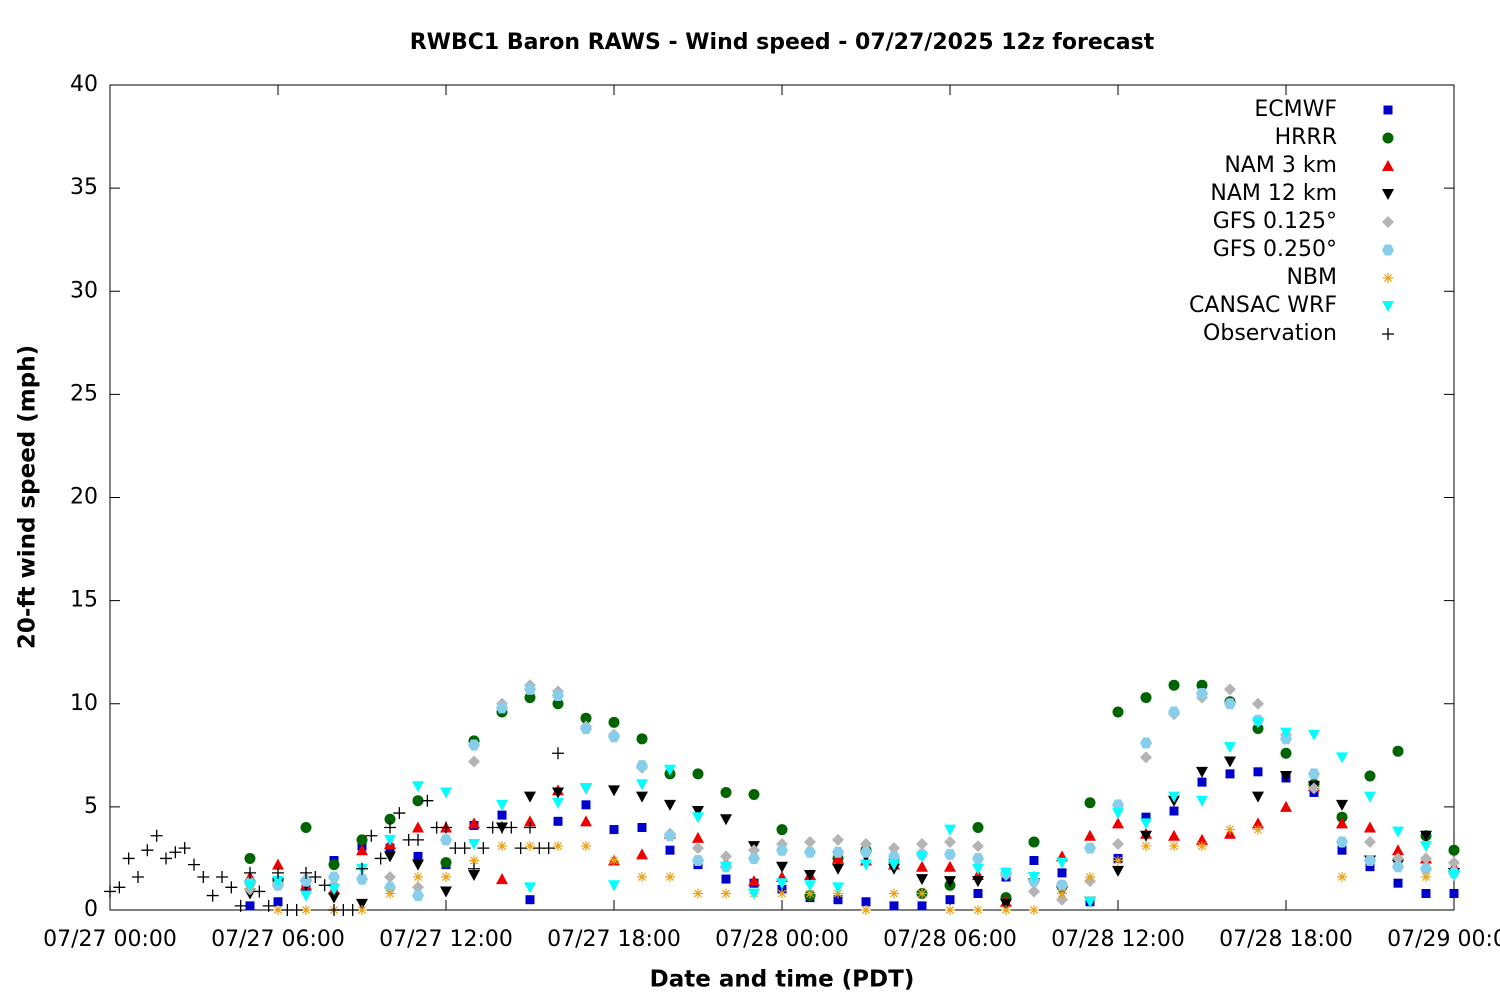  Describe the element at coordinates (91, 909) in the screenshot. I see `y-tick-label: 0` at that location.